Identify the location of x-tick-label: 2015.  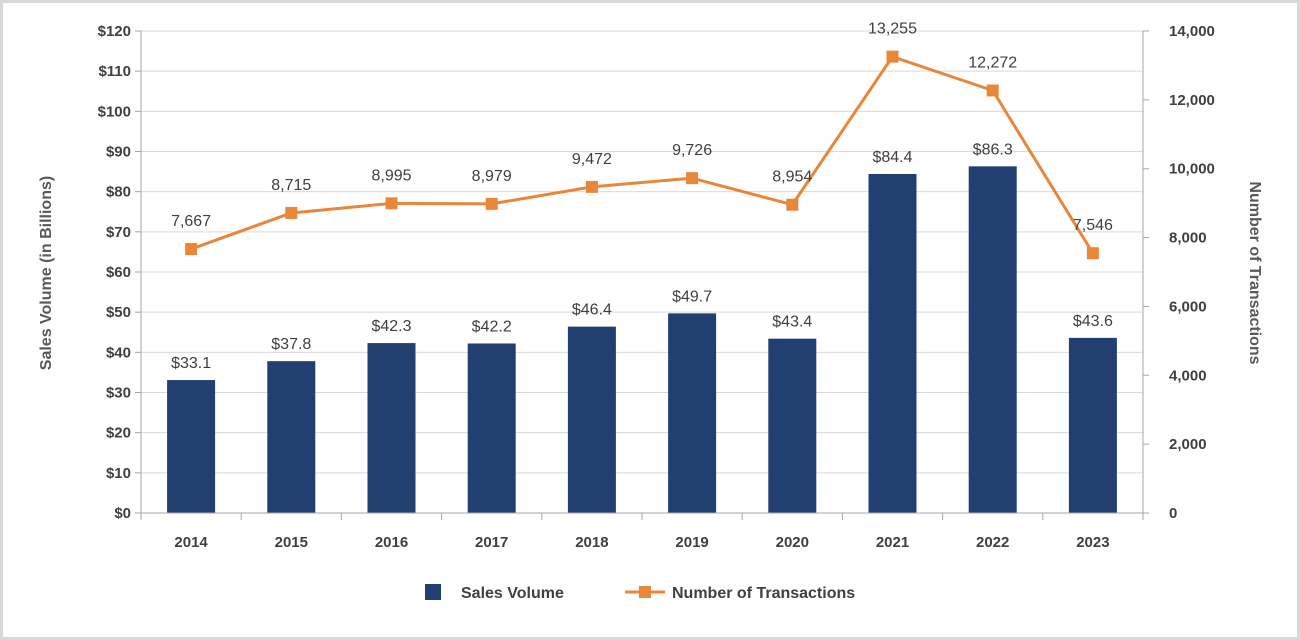
(291, 542).